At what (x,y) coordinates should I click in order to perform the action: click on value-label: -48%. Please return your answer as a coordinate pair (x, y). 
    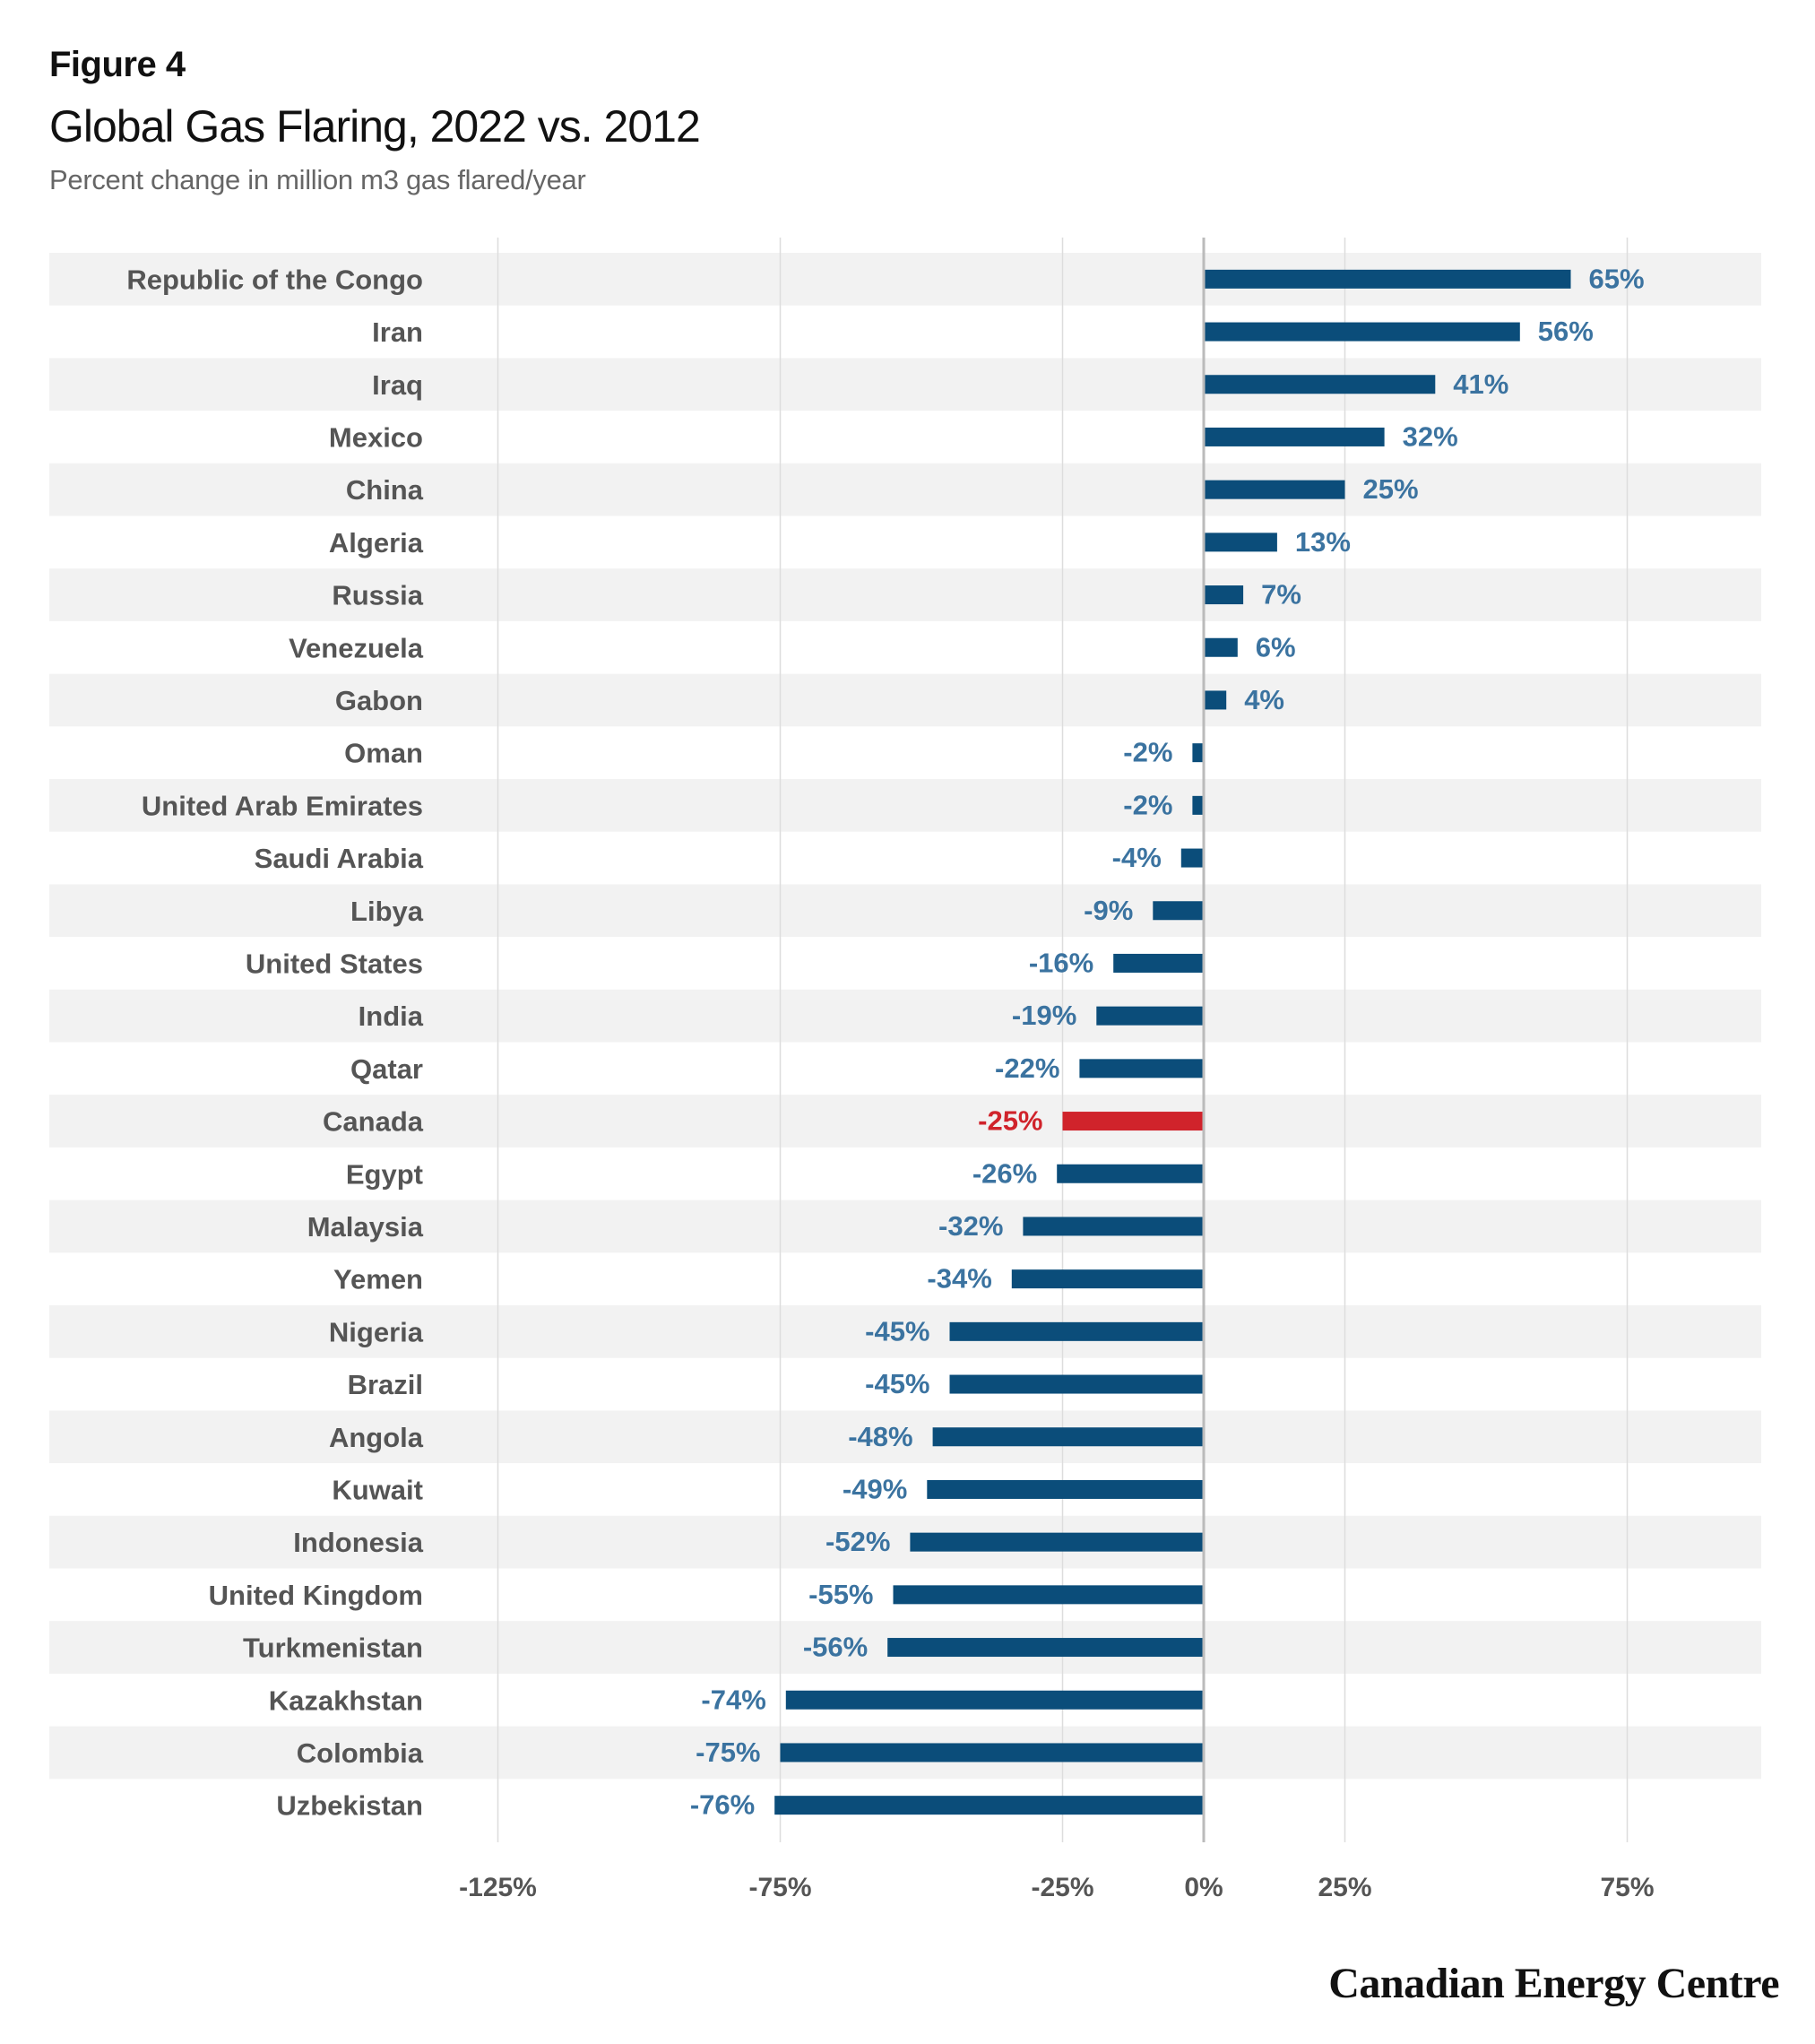
    Looking at the image, I should click on (880, 1436).